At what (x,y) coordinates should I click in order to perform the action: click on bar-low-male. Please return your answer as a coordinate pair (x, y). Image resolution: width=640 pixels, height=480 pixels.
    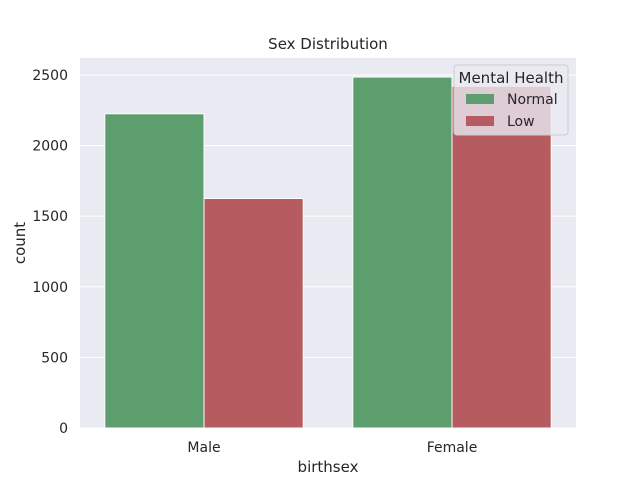
    Looking at the image, I should click on (253, 313).